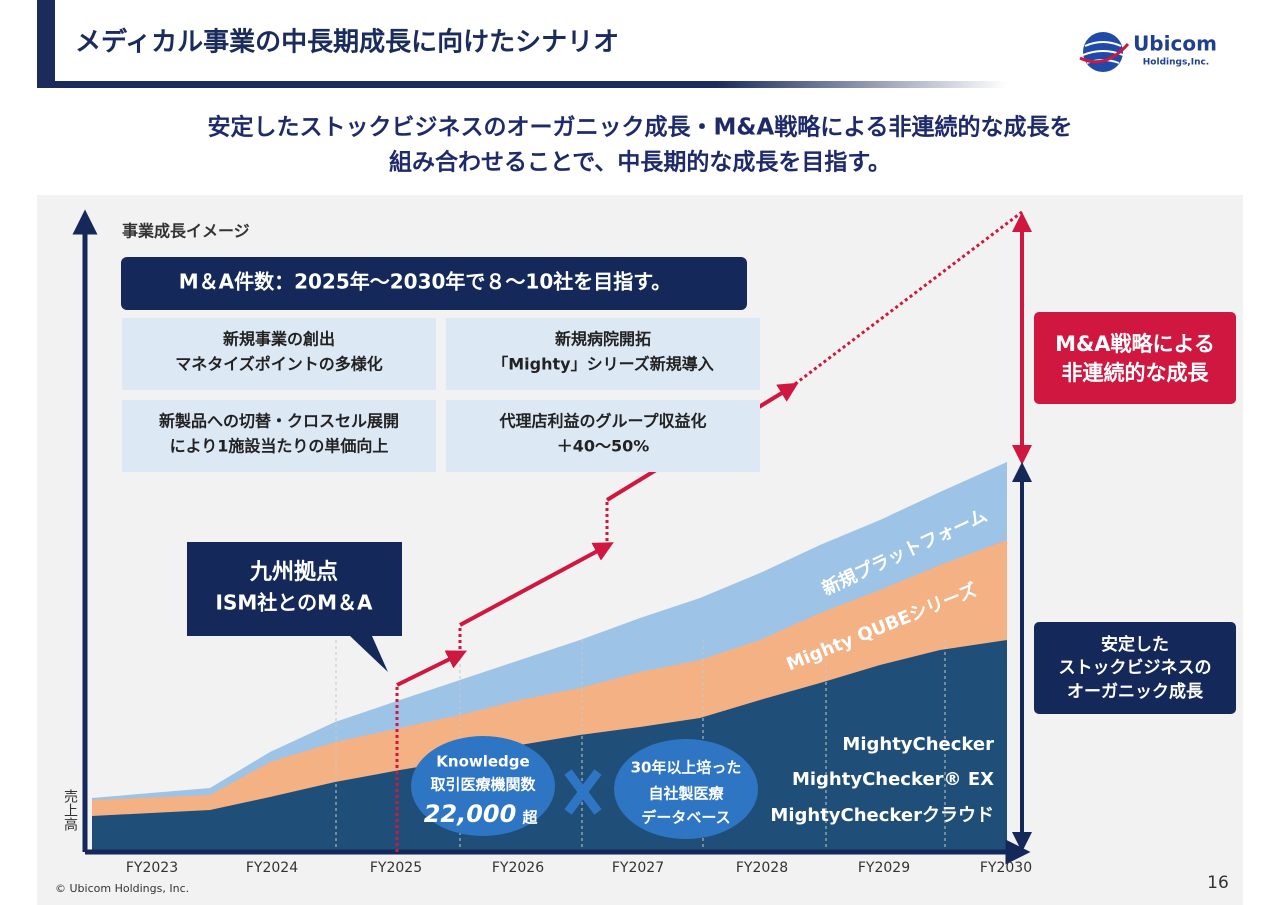 The image size is (1280, 905). I want to click on x-label: FY2027, so click(638, 868).